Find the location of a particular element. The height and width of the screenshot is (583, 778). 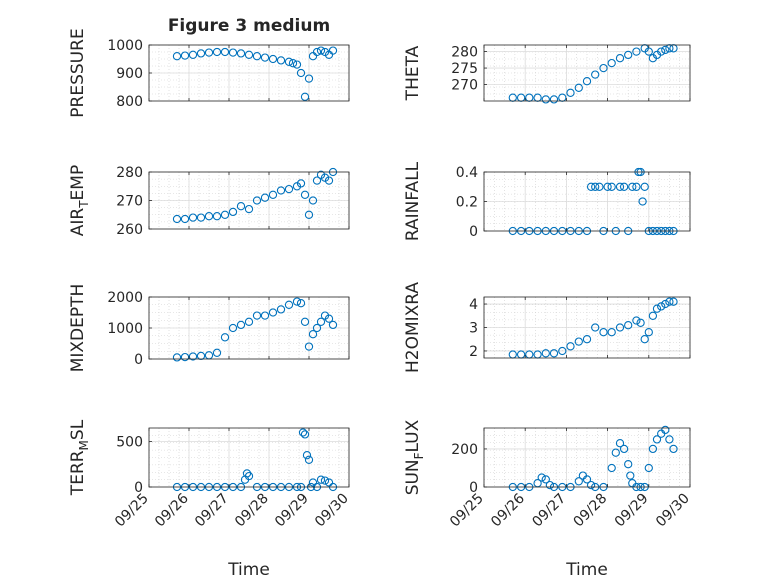

y-tick-label: 900 is located at coordinates (129, 74).